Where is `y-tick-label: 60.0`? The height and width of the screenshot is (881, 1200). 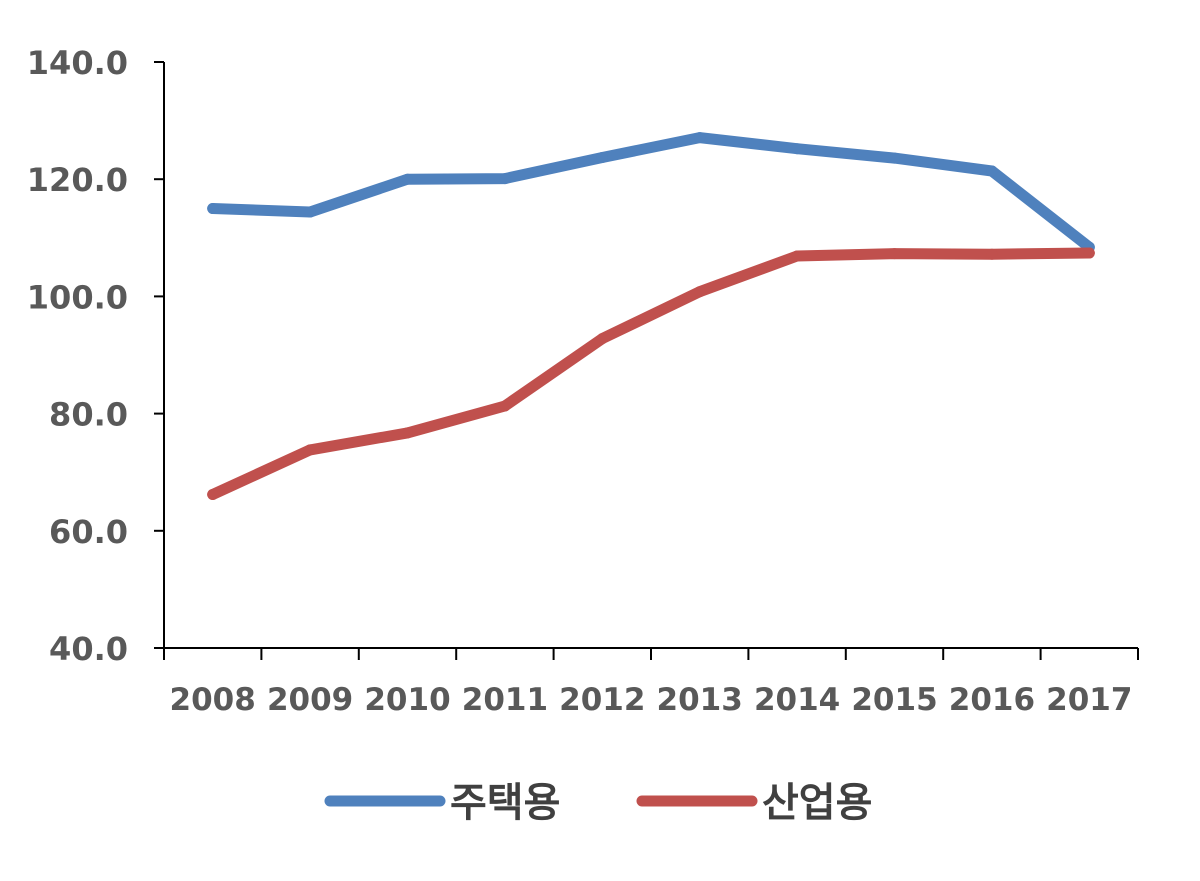 y-tick-label: 60.0 is located at coordinates (88, 532).